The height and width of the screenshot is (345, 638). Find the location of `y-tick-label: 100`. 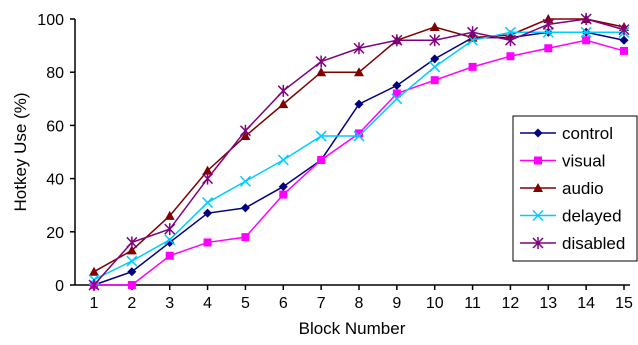

y-tick-label: 100 is located at coordinates (50, 20).